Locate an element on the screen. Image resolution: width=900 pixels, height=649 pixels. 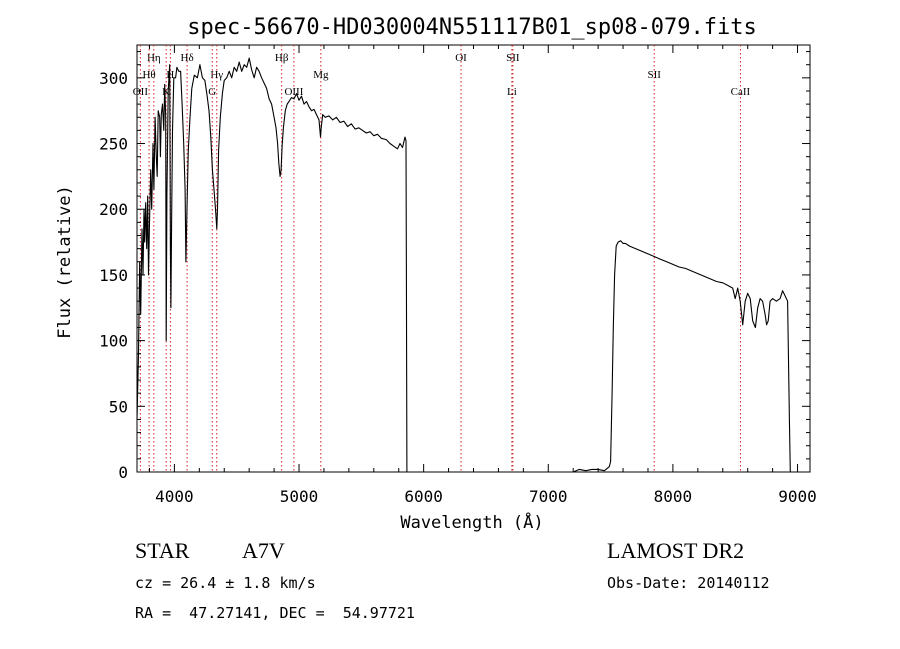
y-tick-label: 0 is located at coordinates (123, 472).